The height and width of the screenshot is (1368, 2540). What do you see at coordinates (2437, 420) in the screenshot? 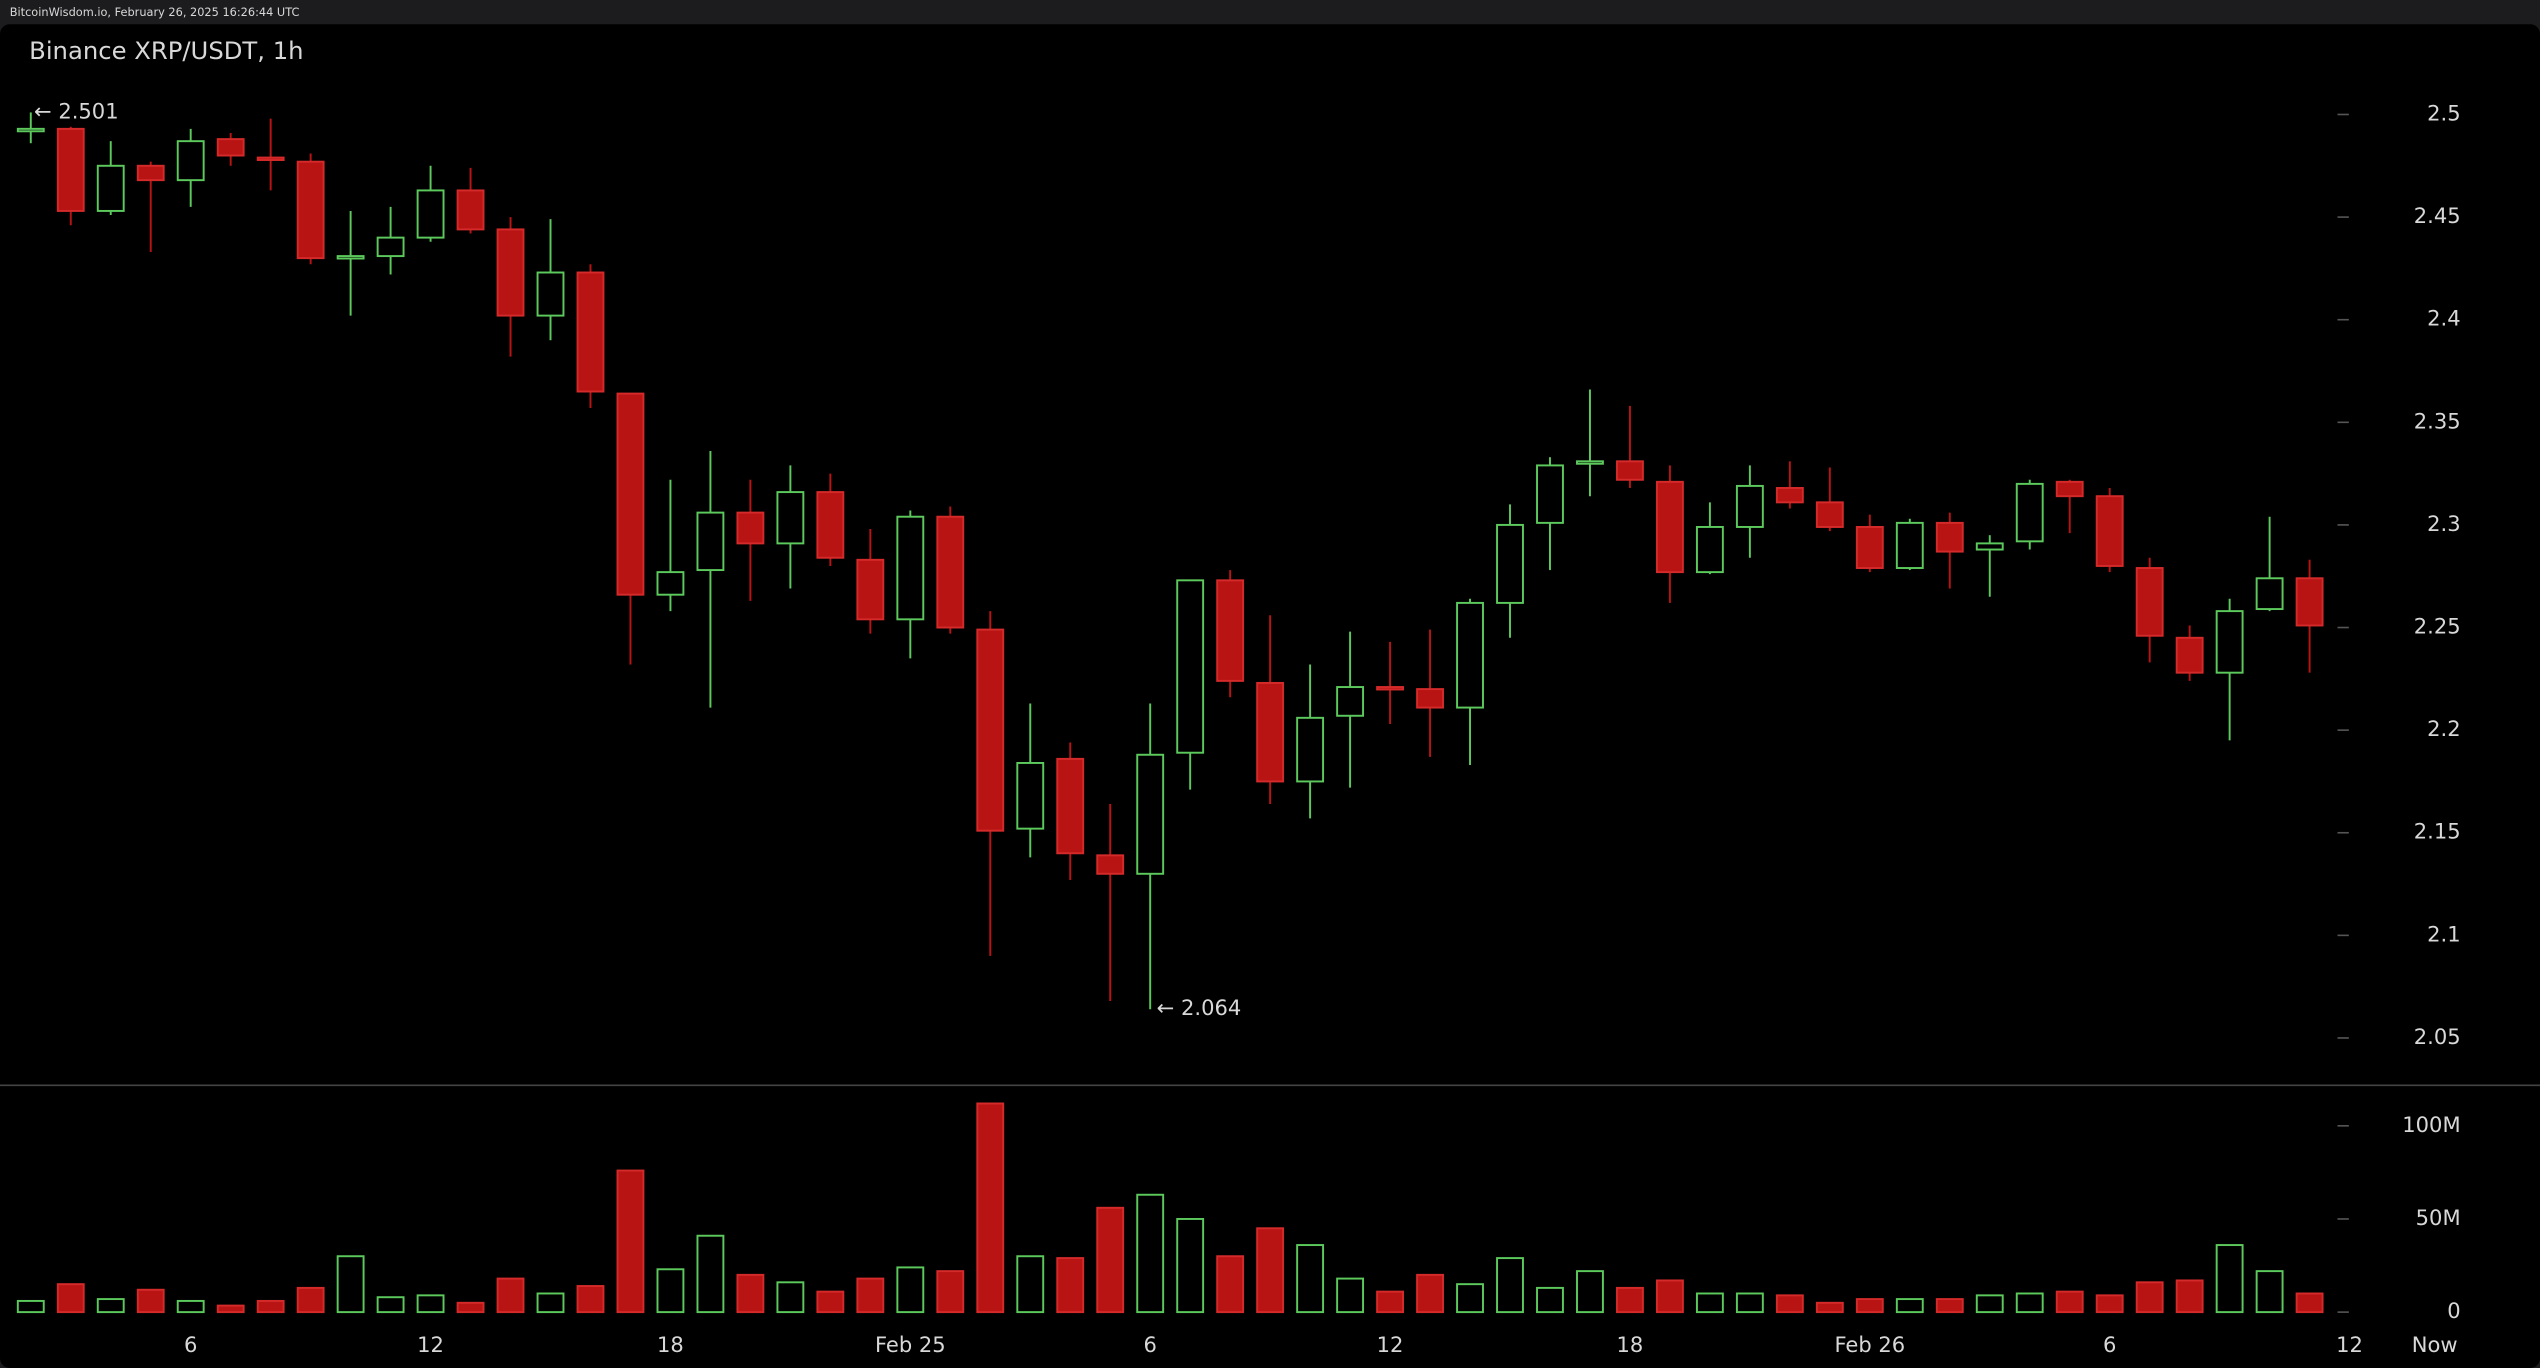
I see `y-tick-label: 2.35` at bounding box center [2437, 420].